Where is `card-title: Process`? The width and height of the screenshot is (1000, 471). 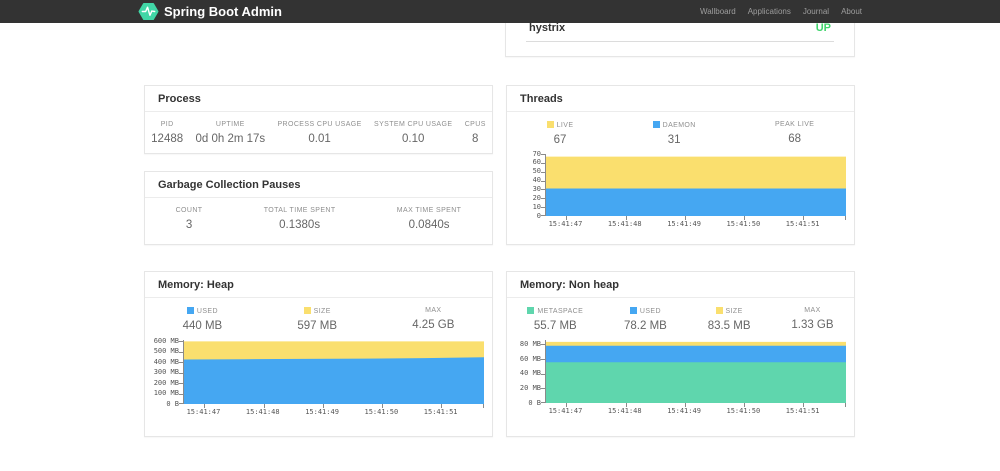 card-title: Process is located at coordinates (318, 99).